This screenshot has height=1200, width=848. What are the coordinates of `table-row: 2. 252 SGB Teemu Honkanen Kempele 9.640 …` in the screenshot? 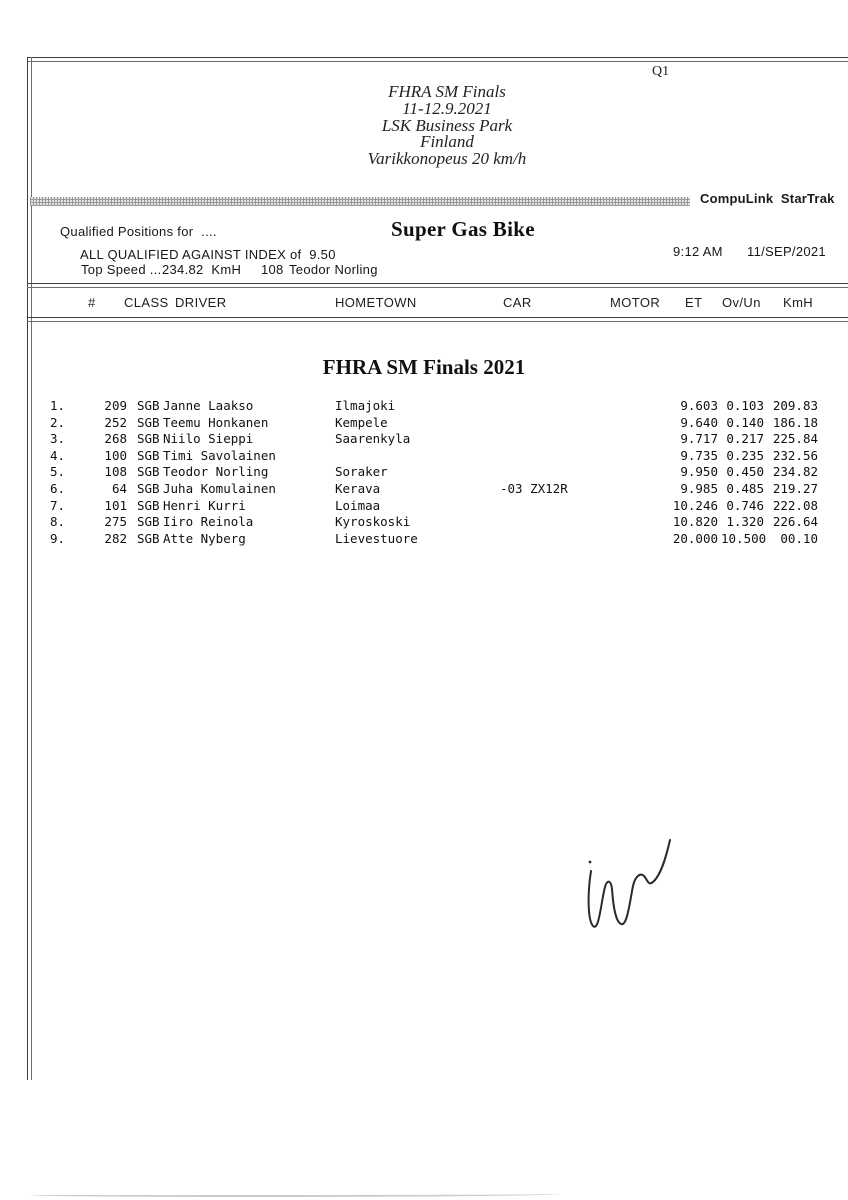 It's located at (424, 423).